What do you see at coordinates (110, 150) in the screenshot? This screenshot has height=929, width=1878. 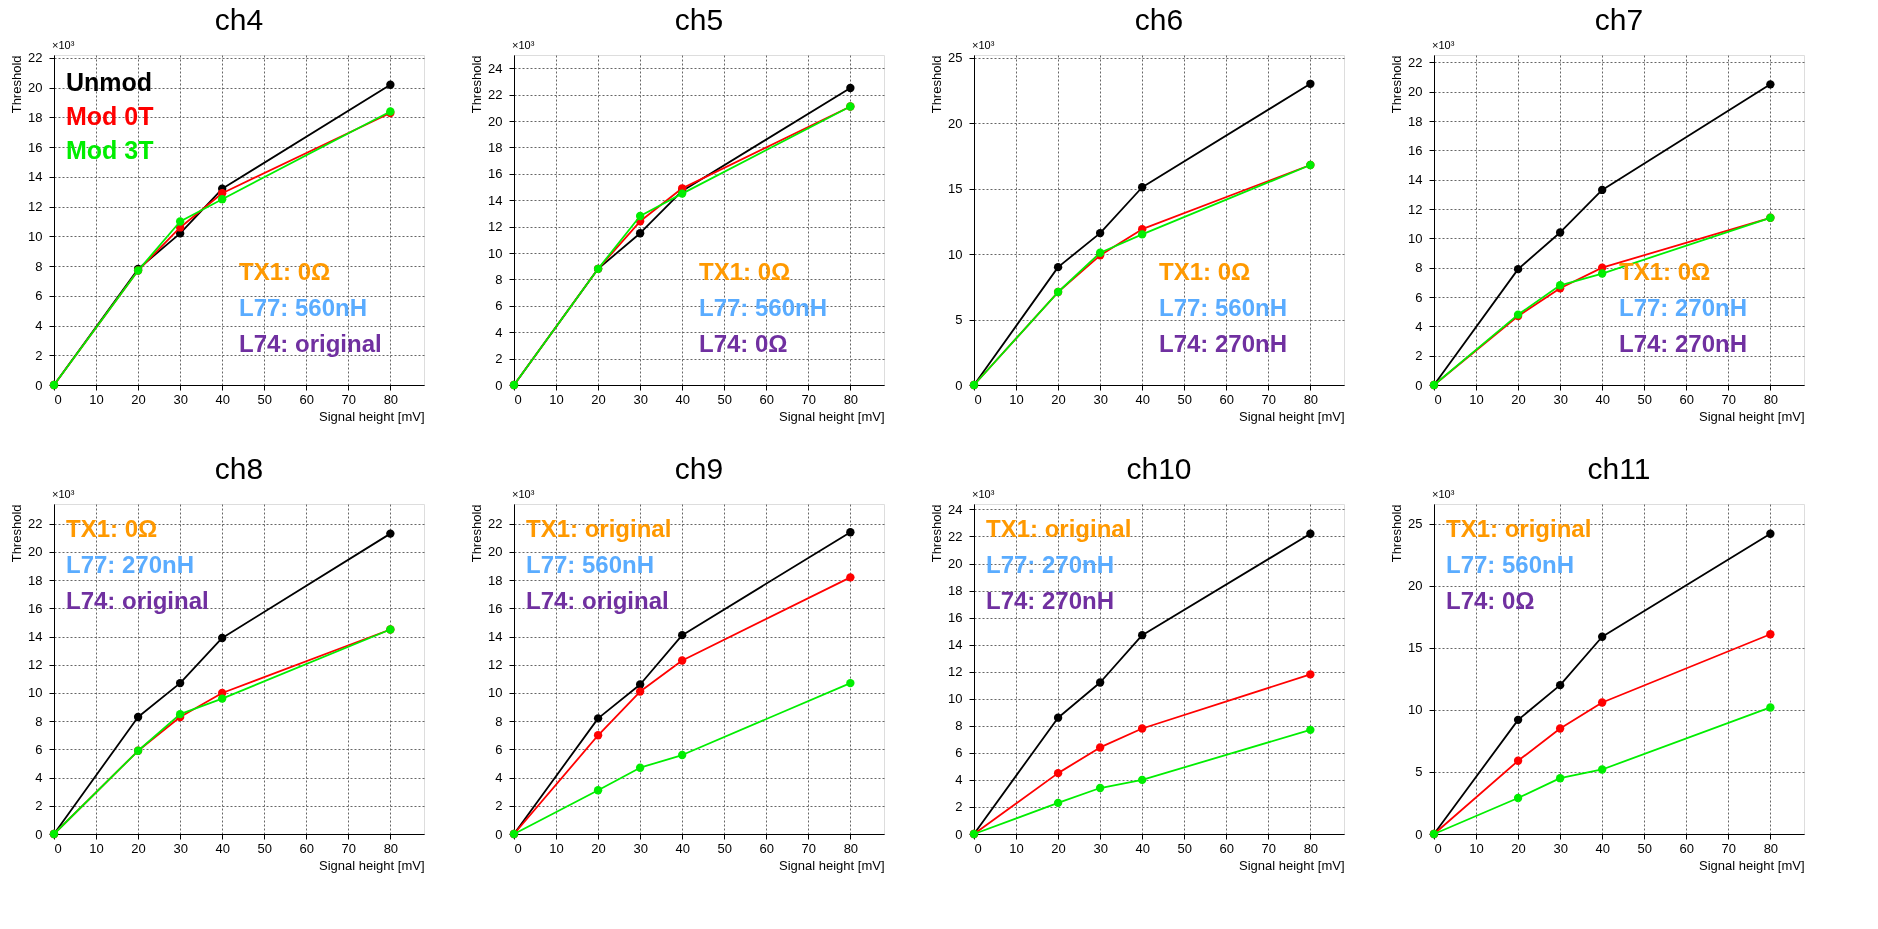 I see `text: Mod 3T` at bounding box center [110, 150].